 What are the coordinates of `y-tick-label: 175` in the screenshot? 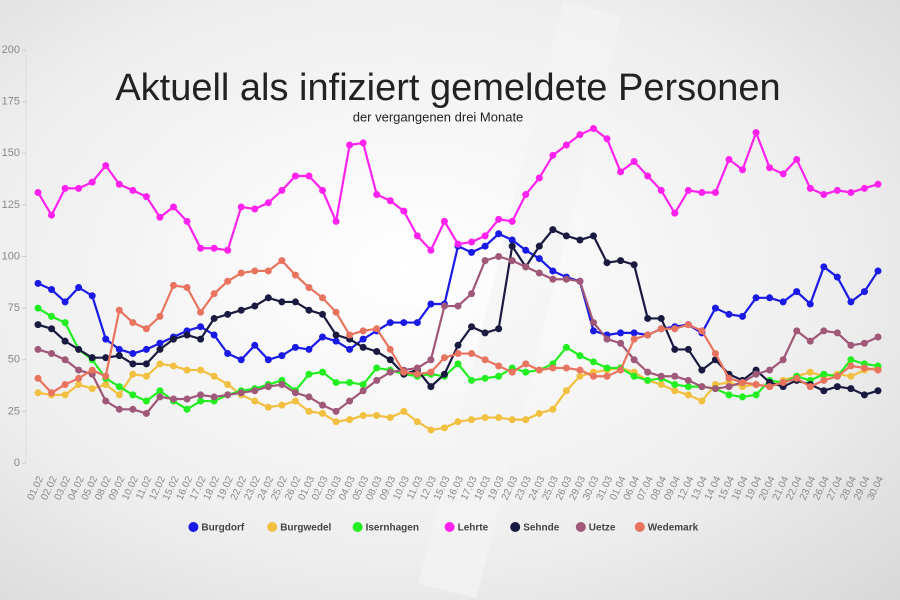 It's located at (11, 102).